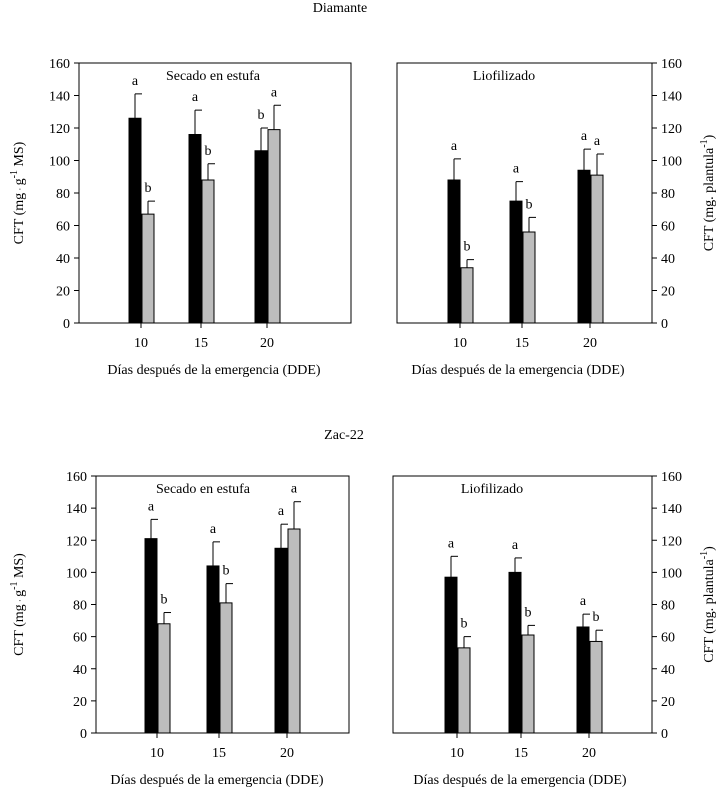 This screenshot has height=796, width=724. I want to click on group-title-zac22: Zac-22, so click(344, 435).